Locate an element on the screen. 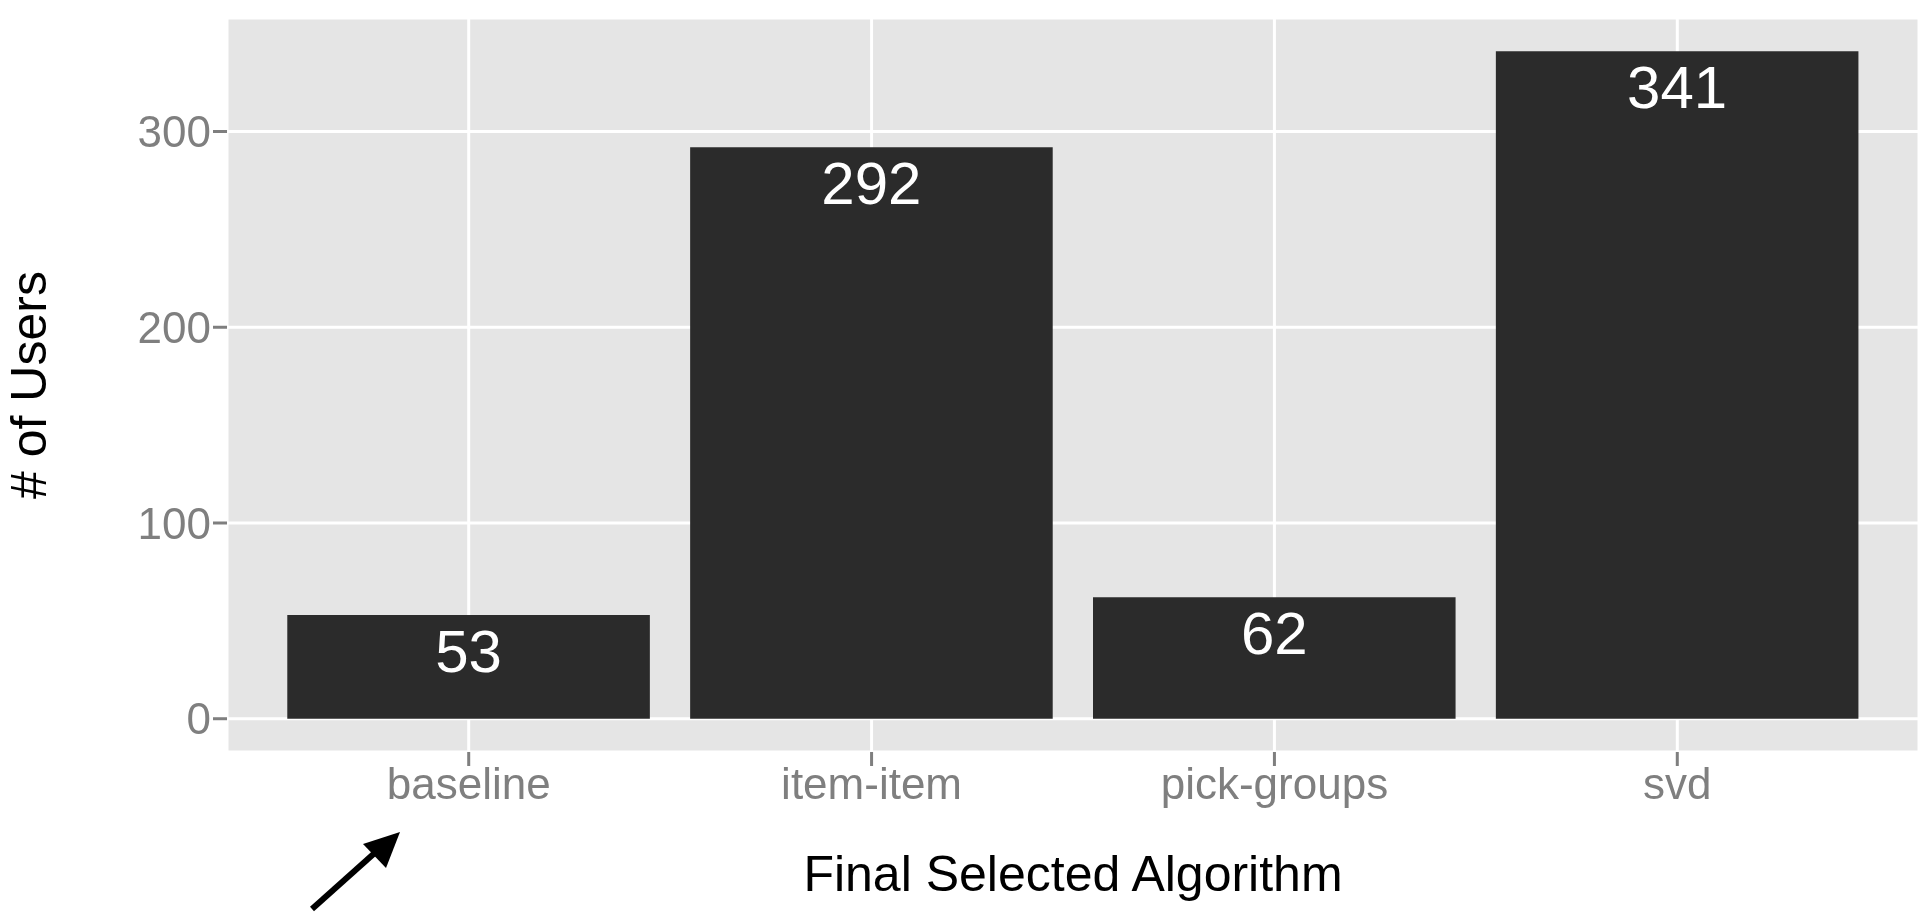  data-label: 62 is located at coordinates (1274, 633).